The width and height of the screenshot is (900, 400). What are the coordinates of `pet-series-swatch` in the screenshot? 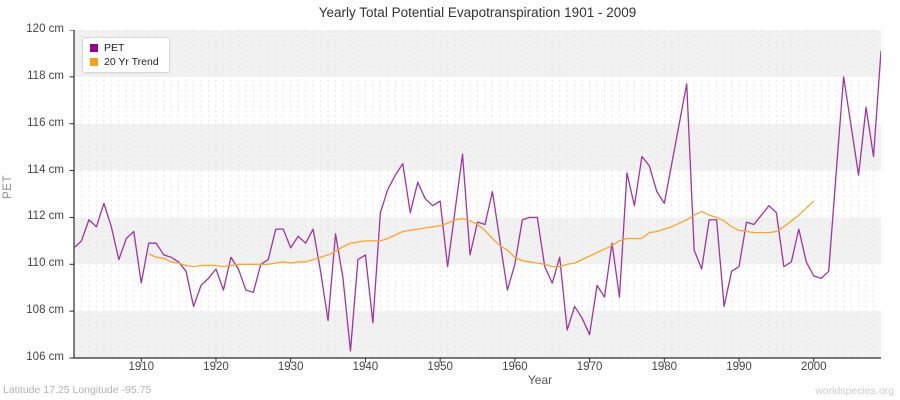 It's located at (94, 48).